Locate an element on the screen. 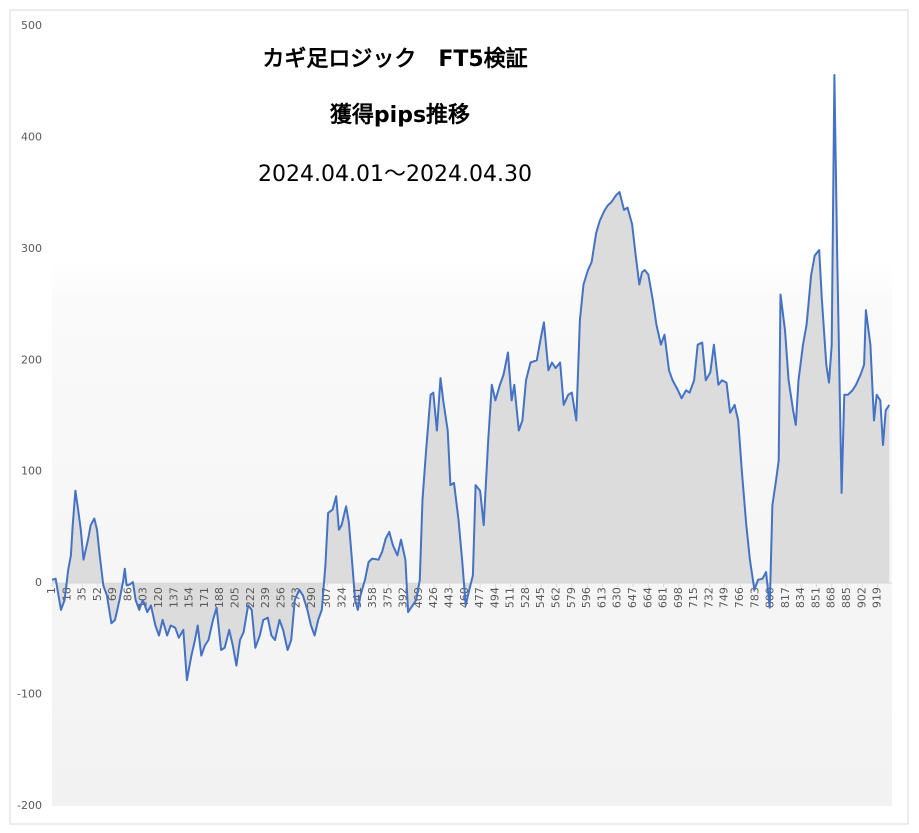 This screenshot has height=833, width=919. x-tick-label: 715 is located at coordinates (693, 597).